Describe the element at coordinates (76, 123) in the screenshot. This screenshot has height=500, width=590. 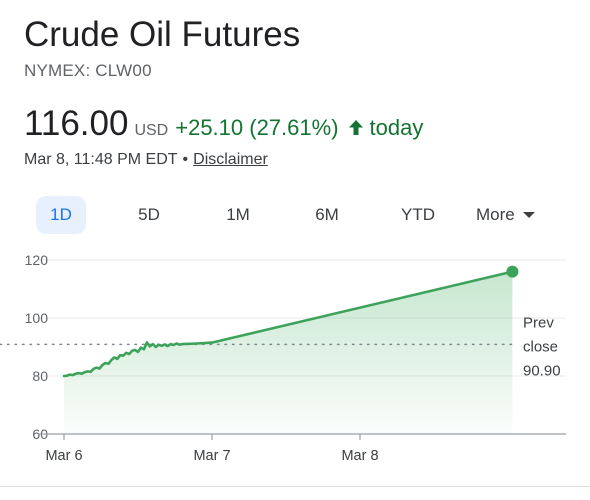
I see `current-price: 116.00` at that location.